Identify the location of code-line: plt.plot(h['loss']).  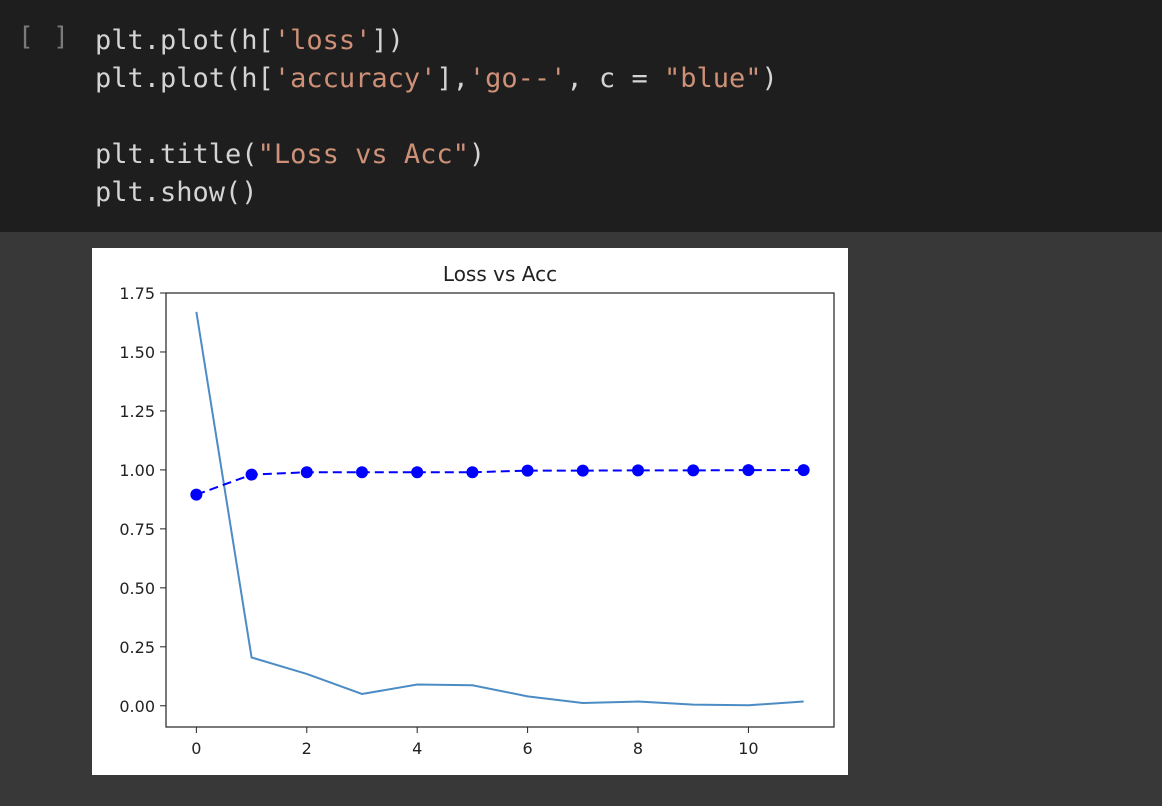
(436, 41).